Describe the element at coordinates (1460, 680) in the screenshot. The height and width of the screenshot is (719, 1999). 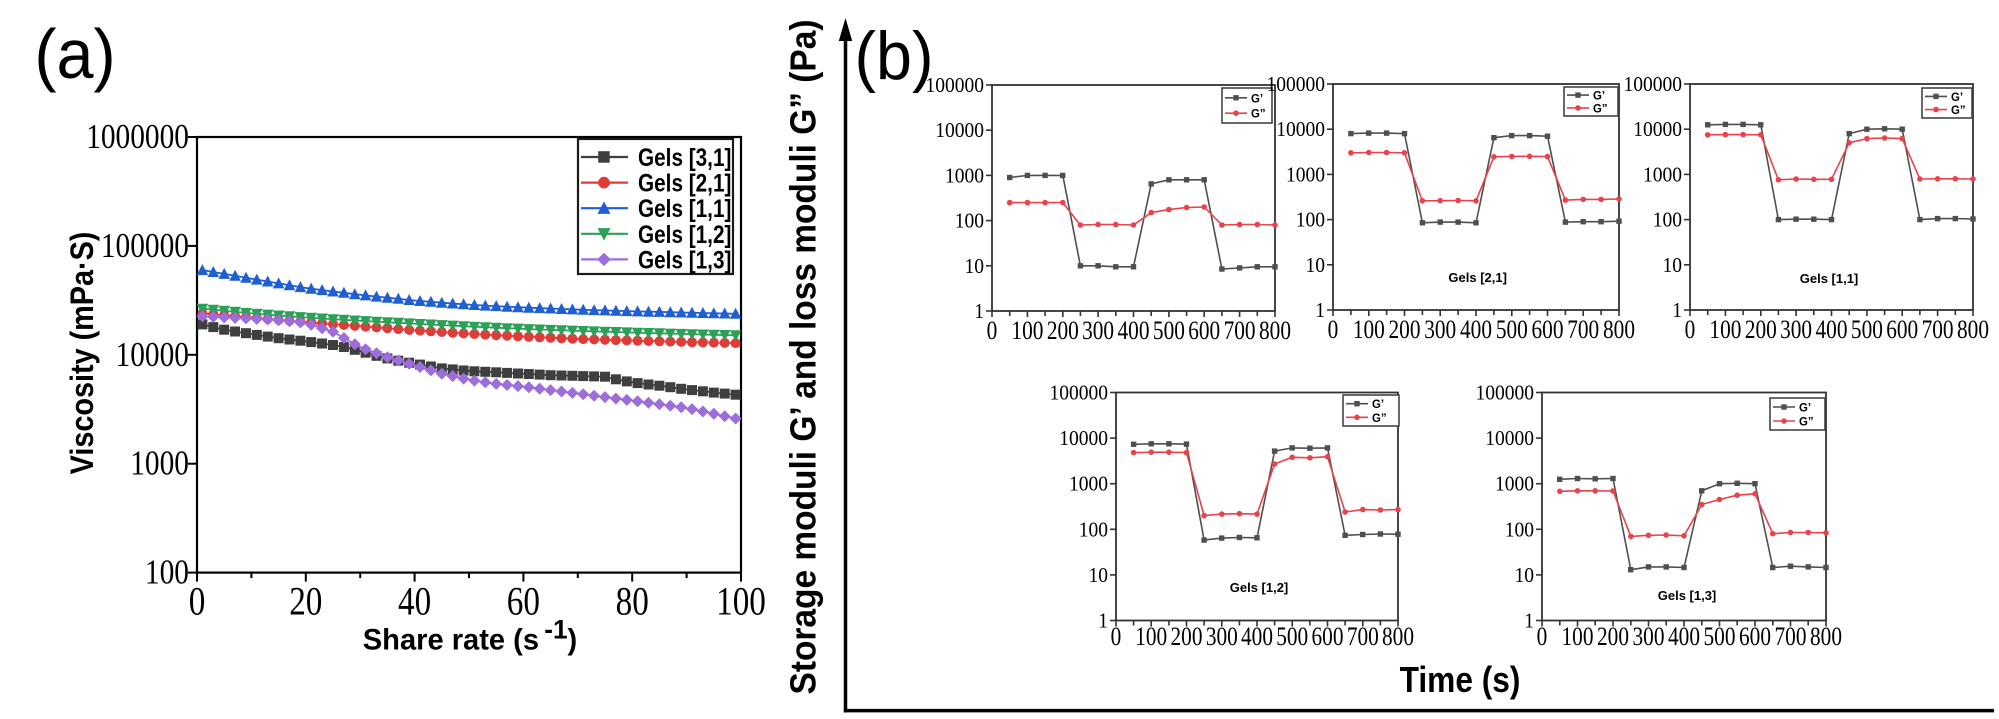
I see `svg-text: Time (s)` at that location.